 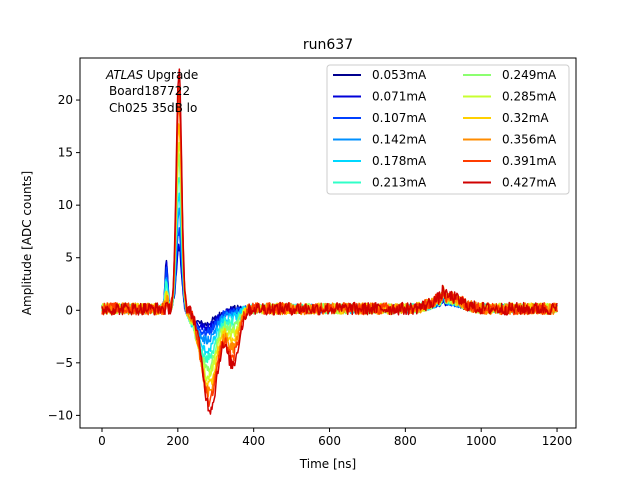 What do you see at coordinates (525, 118) in the screenshot?
I see `legend-label: 0.32mA` at bounding box center [525, 118].